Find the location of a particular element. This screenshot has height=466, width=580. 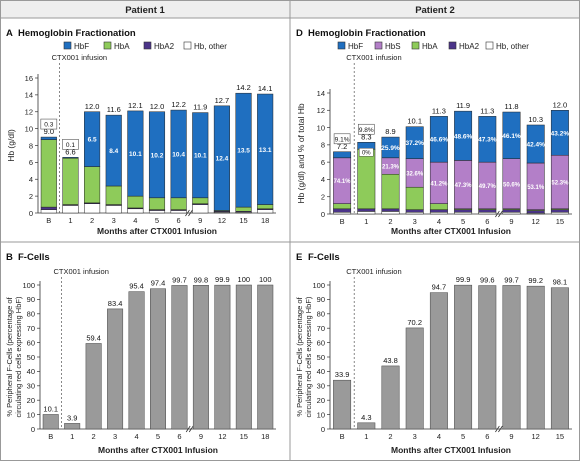

y-tick-label: 16 is located at coordinates (29, 78).